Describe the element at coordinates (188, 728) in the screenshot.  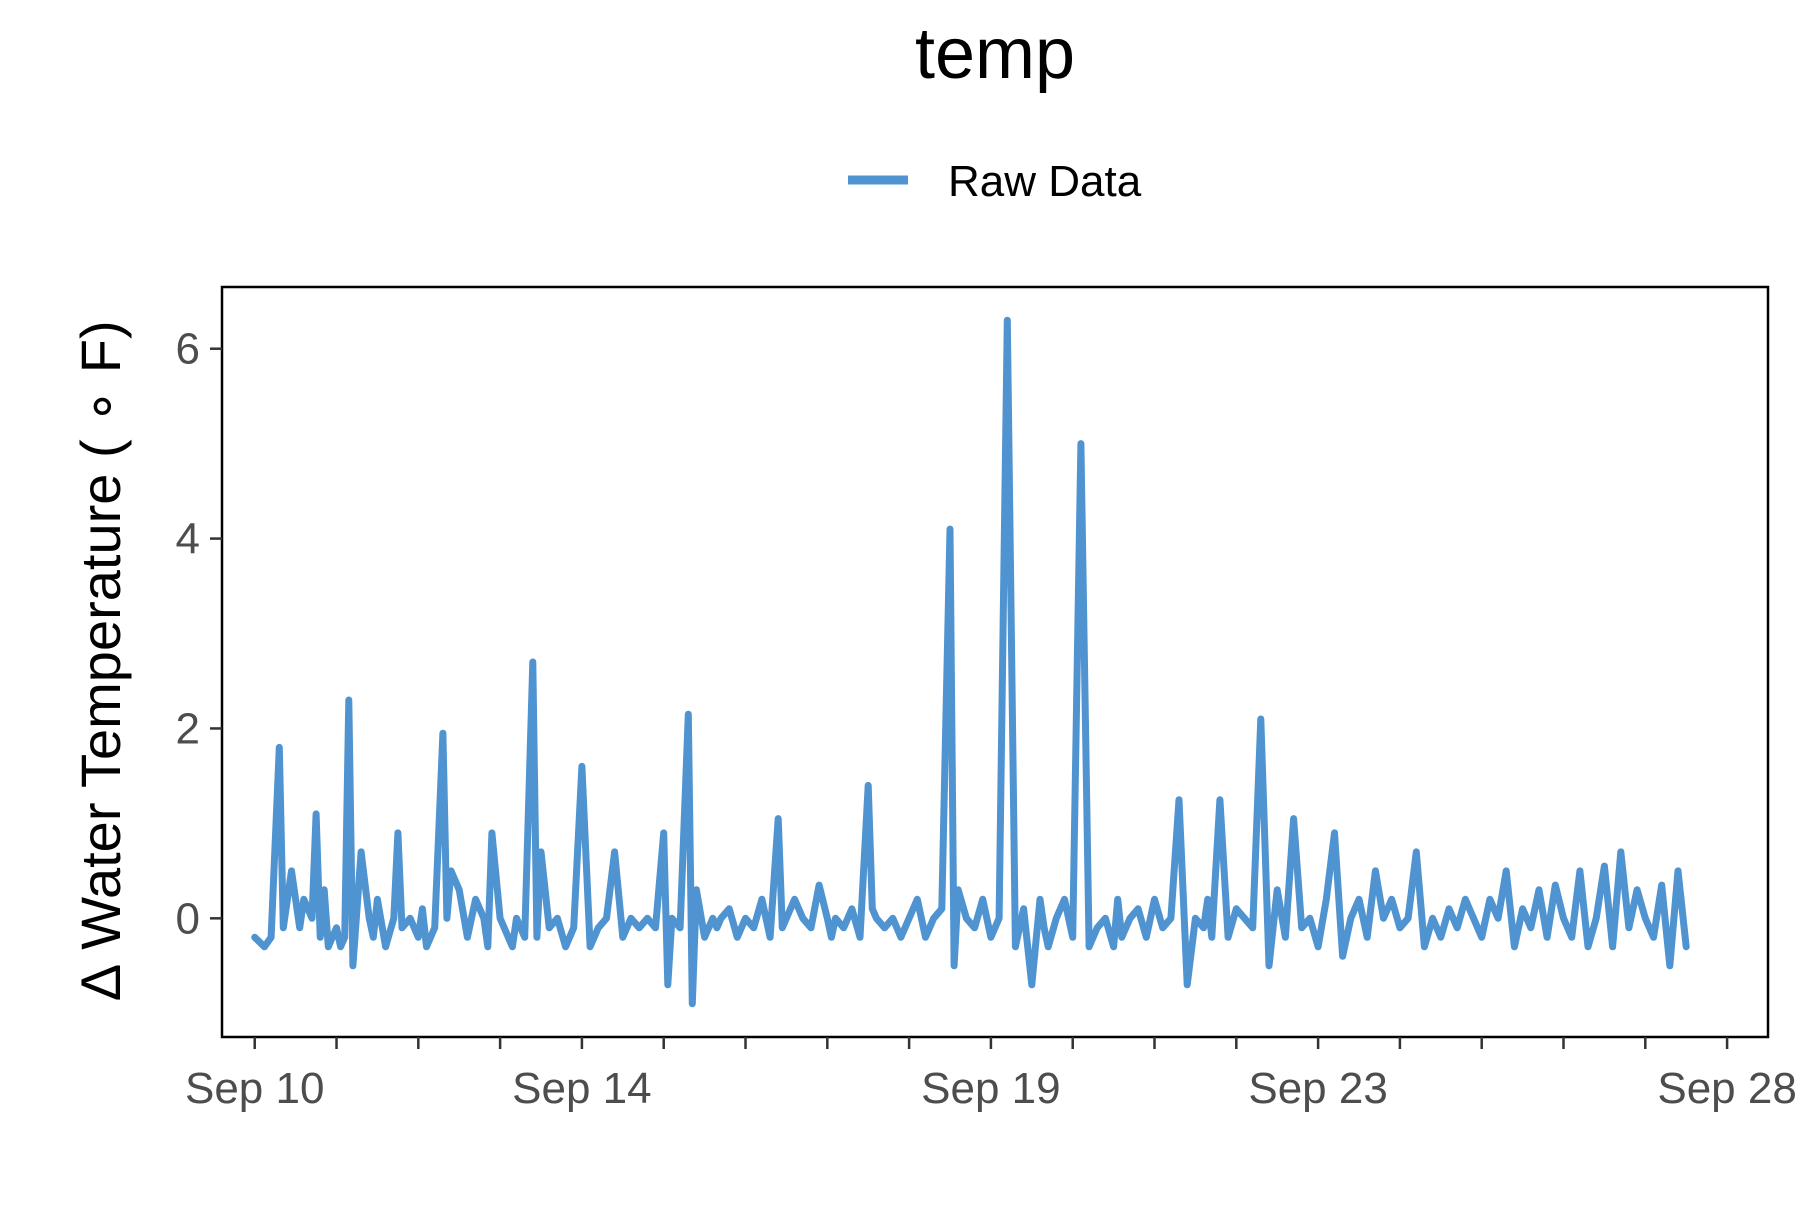
I see `y-tick-label: 2` at that location.